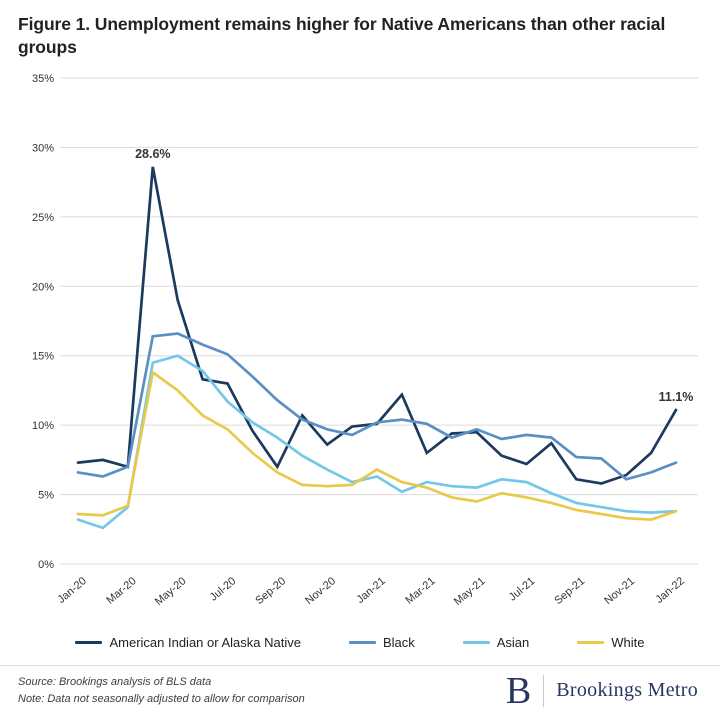  What do you see at coordinates (43, 148) in the screenshot?
I see `y-axis-tick-label: 30%` at bounding box center [43, 148].